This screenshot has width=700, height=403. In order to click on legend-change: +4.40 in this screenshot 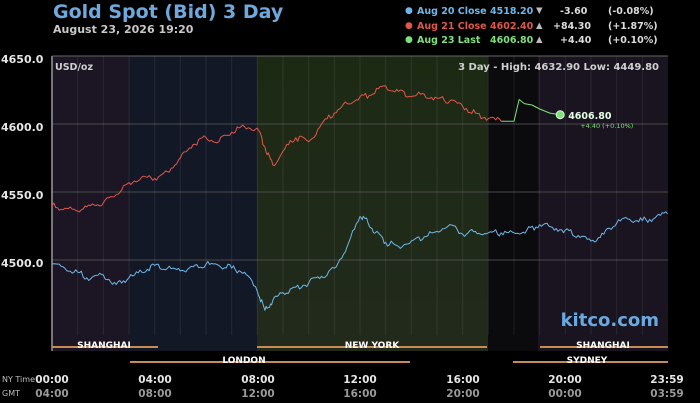, I will do `click(576, 40)`.